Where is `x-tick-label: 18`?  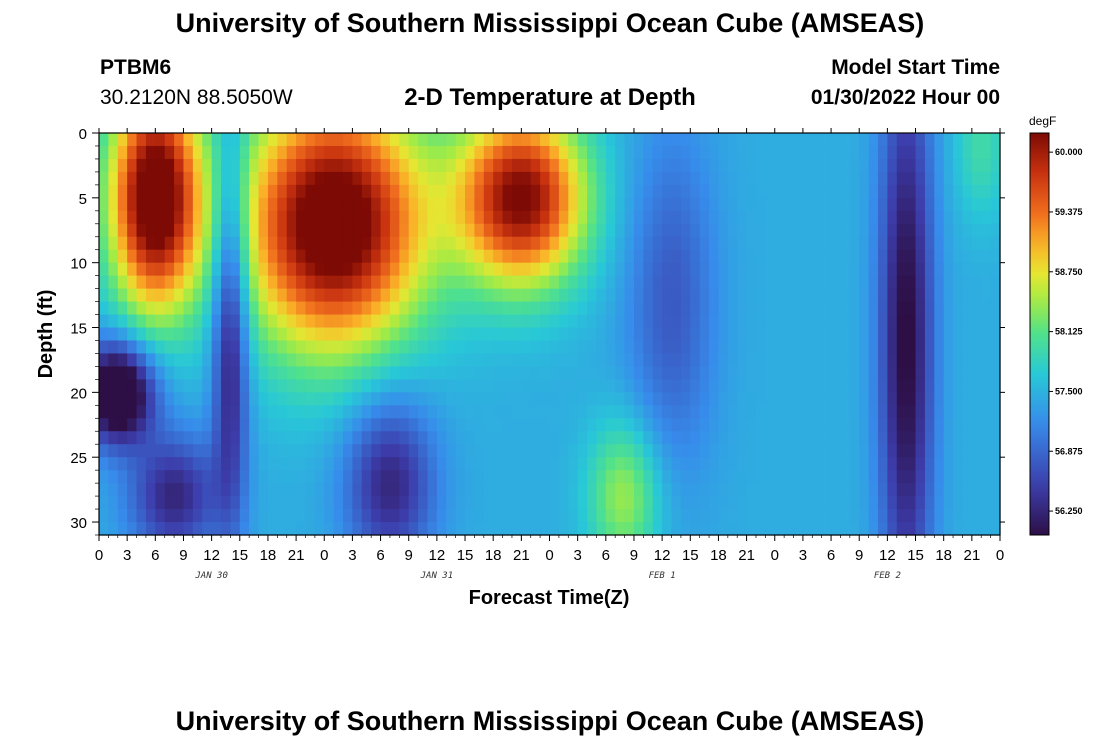
x-tick-label: 18 is located at coordinates (718, 555).